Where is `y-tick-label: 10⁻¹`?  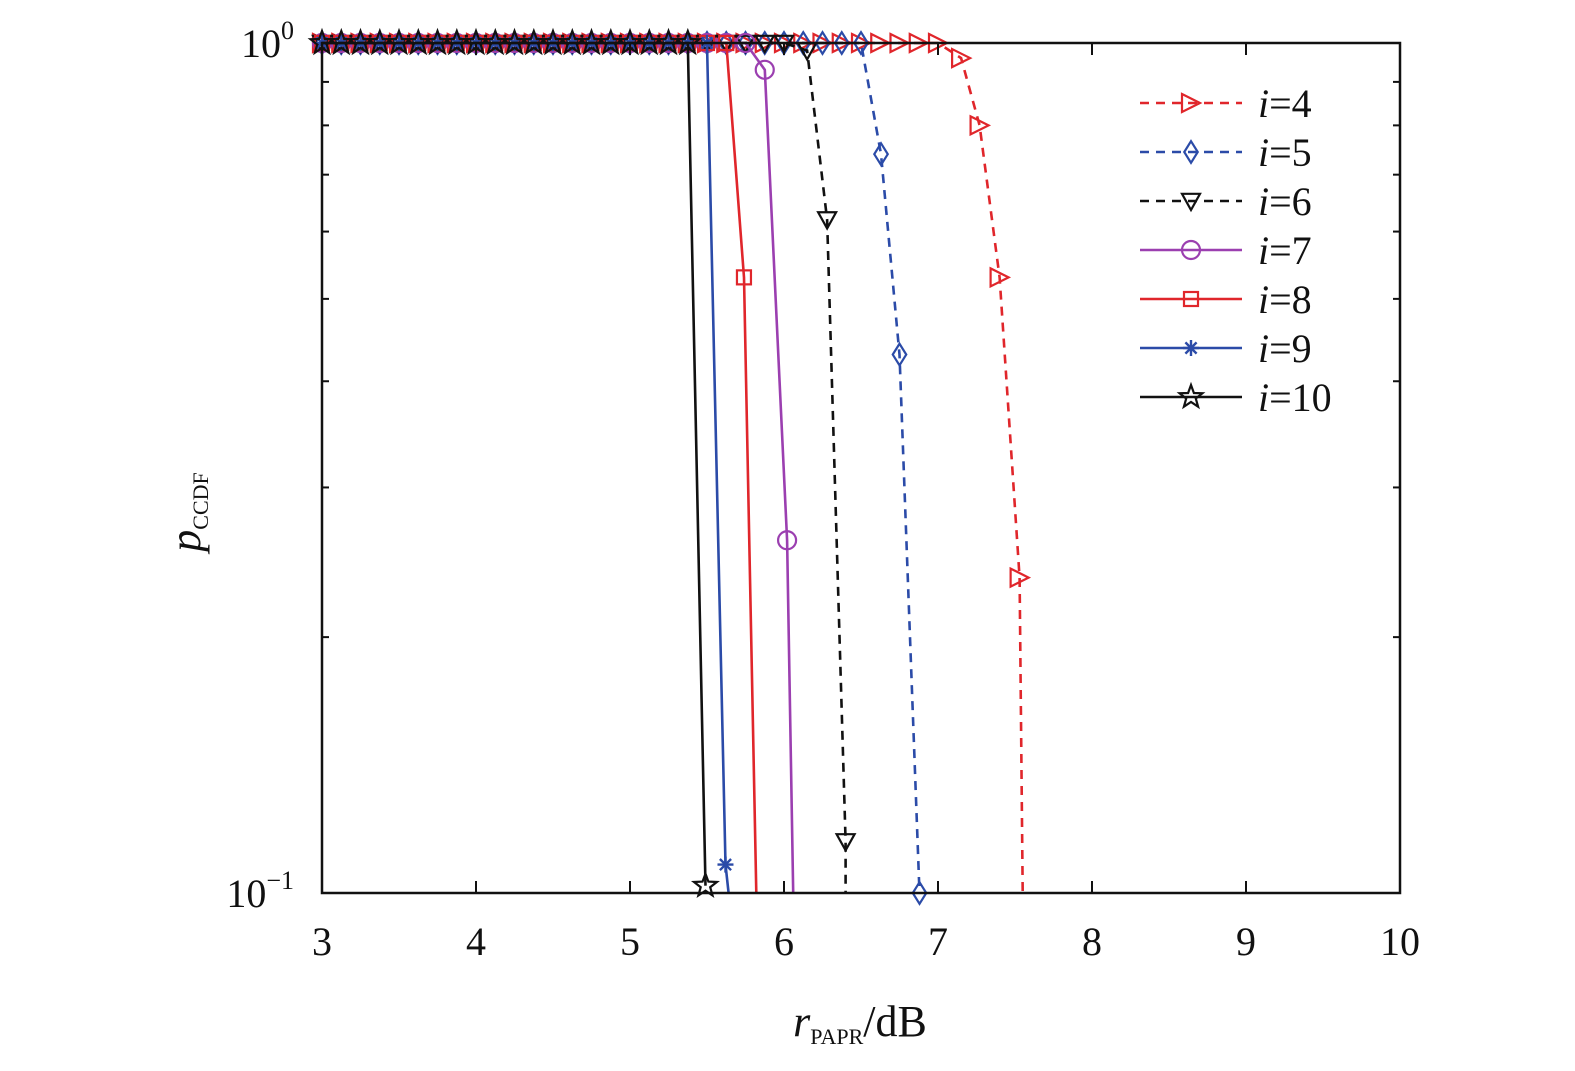
y-tick-label: 10⁻¹ is located at coordinates (260, 891).